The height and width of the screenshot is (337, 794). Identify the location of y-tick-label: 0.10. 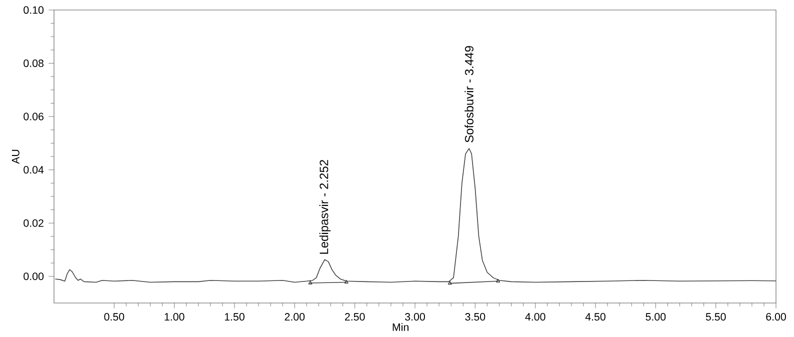
(34, 10).